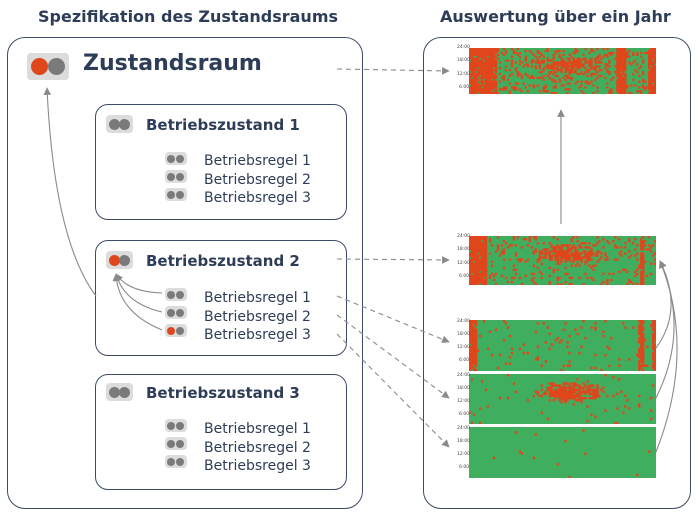 Image resolution: width=700 pixels, height=517 pixels. I want to click on state-3-title: Betriebszustand 3, so click(223, 393).